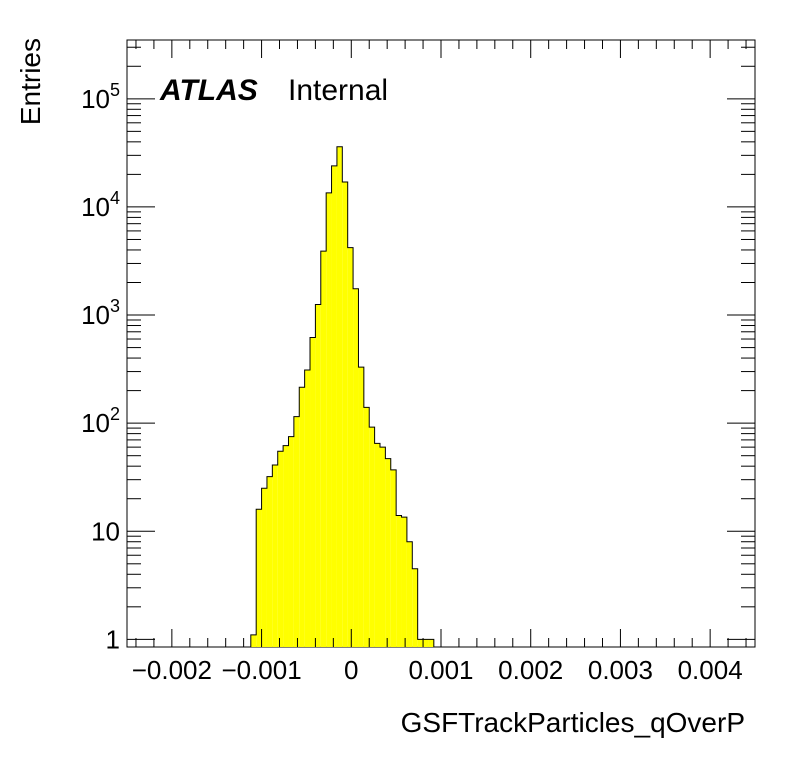 The height and width of the screenshot is (772, 796). I want to click on y-tick-label: 1, so click(113, 639).